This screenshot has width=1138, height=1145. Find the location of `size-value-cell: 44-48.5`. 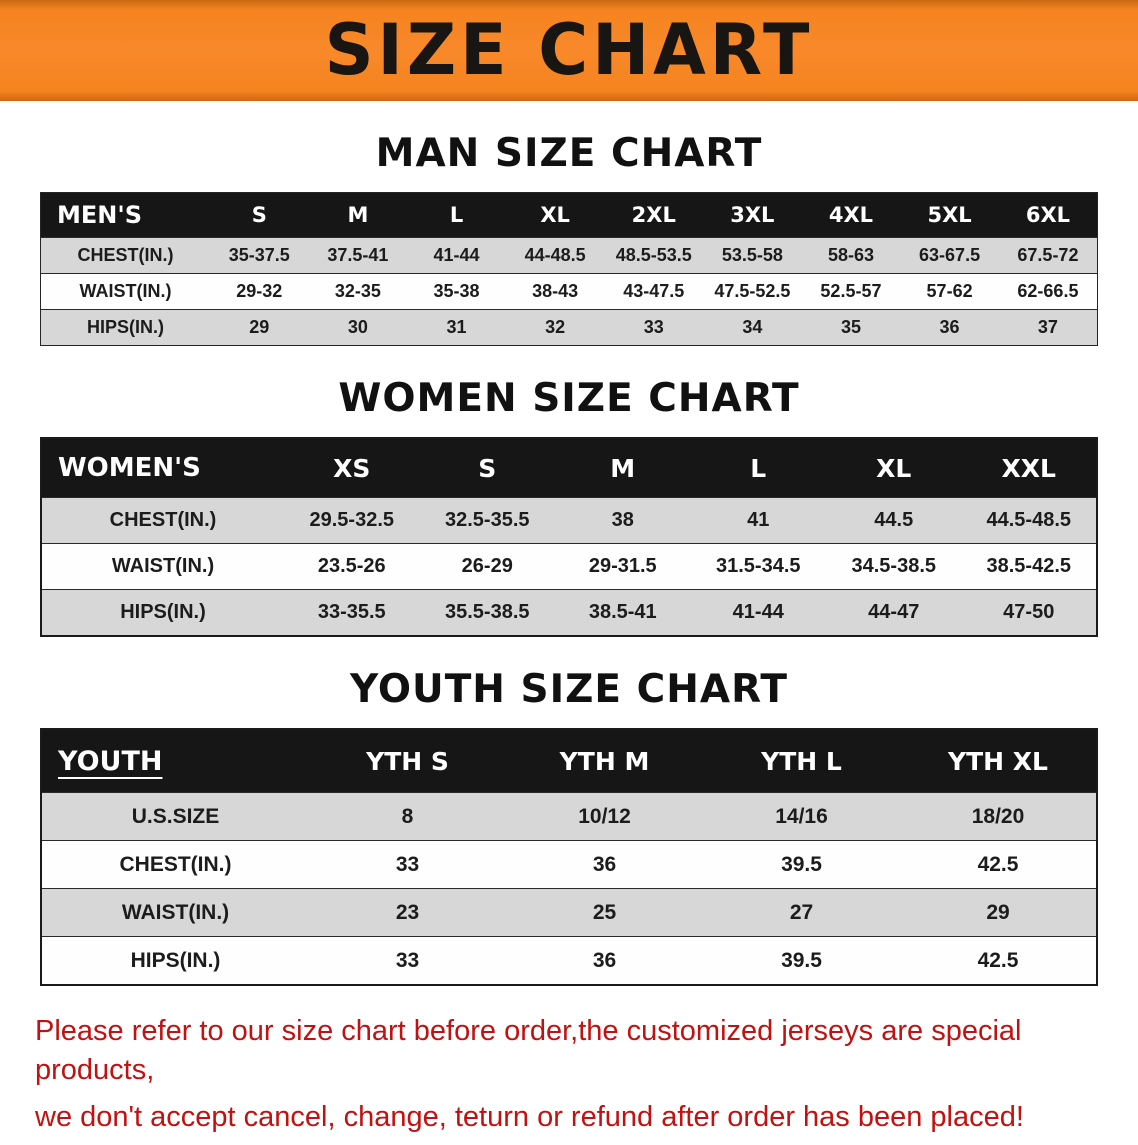

size-value-cell: 44-48.5 is located at coordinates (555, 255).